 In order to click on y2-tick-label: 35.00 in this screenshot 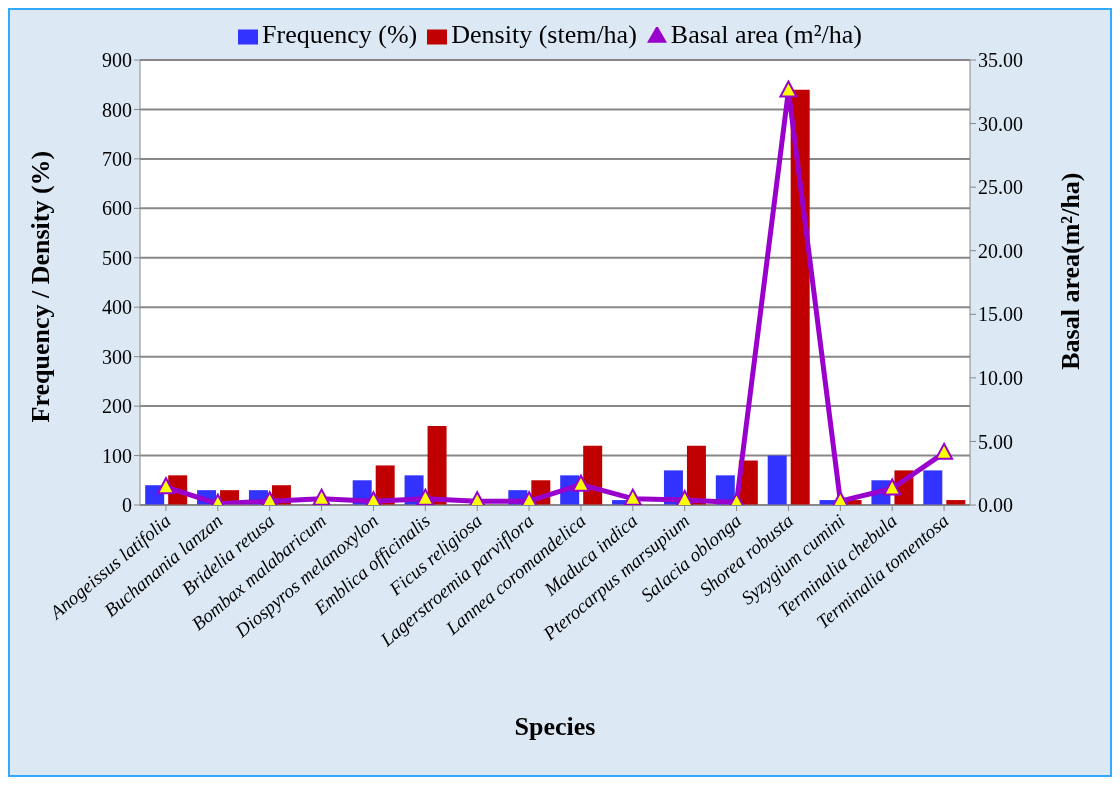, I will do `click(1000, 60)`.